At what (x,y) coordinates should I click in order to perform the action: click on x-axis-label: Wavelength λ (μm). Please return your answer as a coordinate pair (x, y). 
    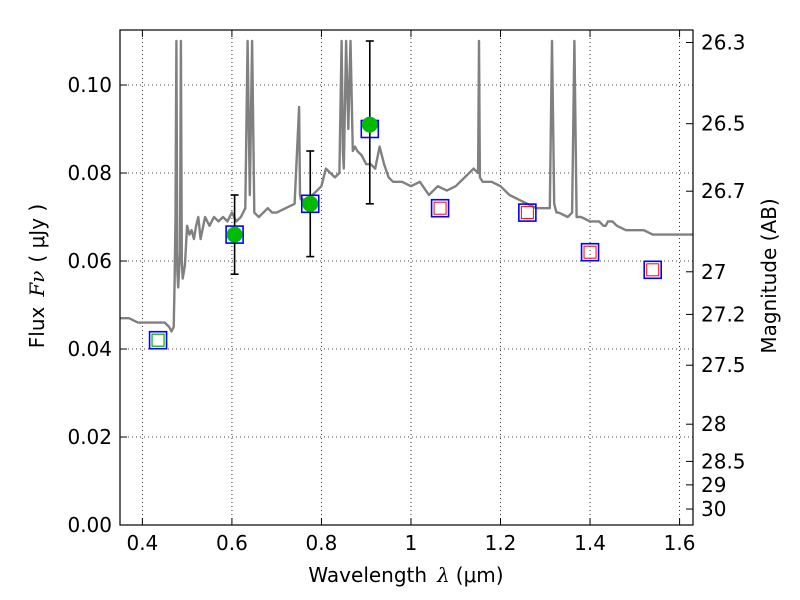
    Looking at the image, I should click on (405, 575).